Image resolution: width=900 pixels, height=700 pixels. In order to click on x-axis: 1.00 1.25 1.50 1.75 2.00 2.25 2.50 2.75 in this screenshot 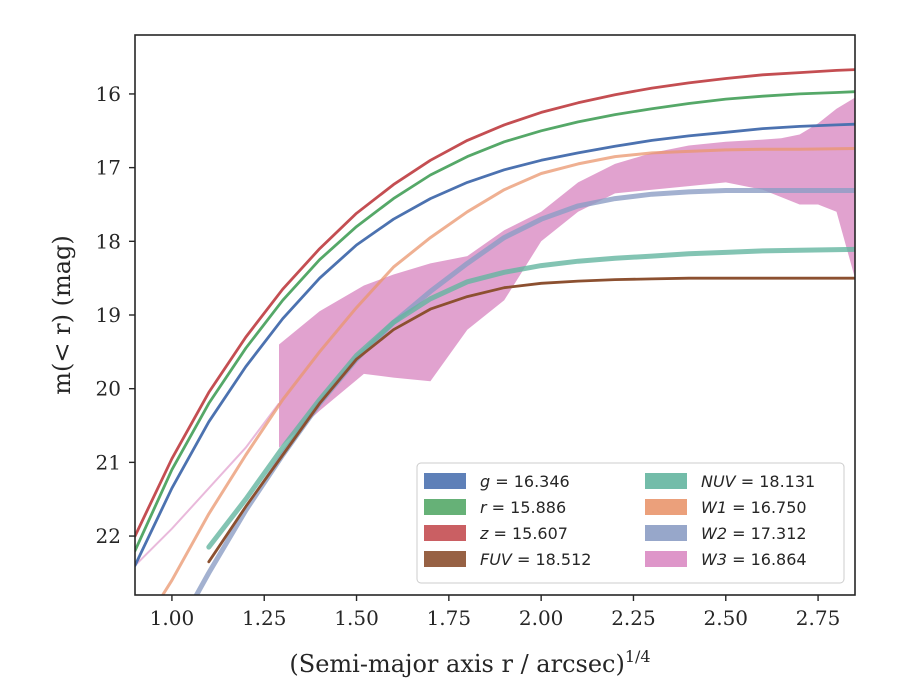, I will do `click(495, 612)`.